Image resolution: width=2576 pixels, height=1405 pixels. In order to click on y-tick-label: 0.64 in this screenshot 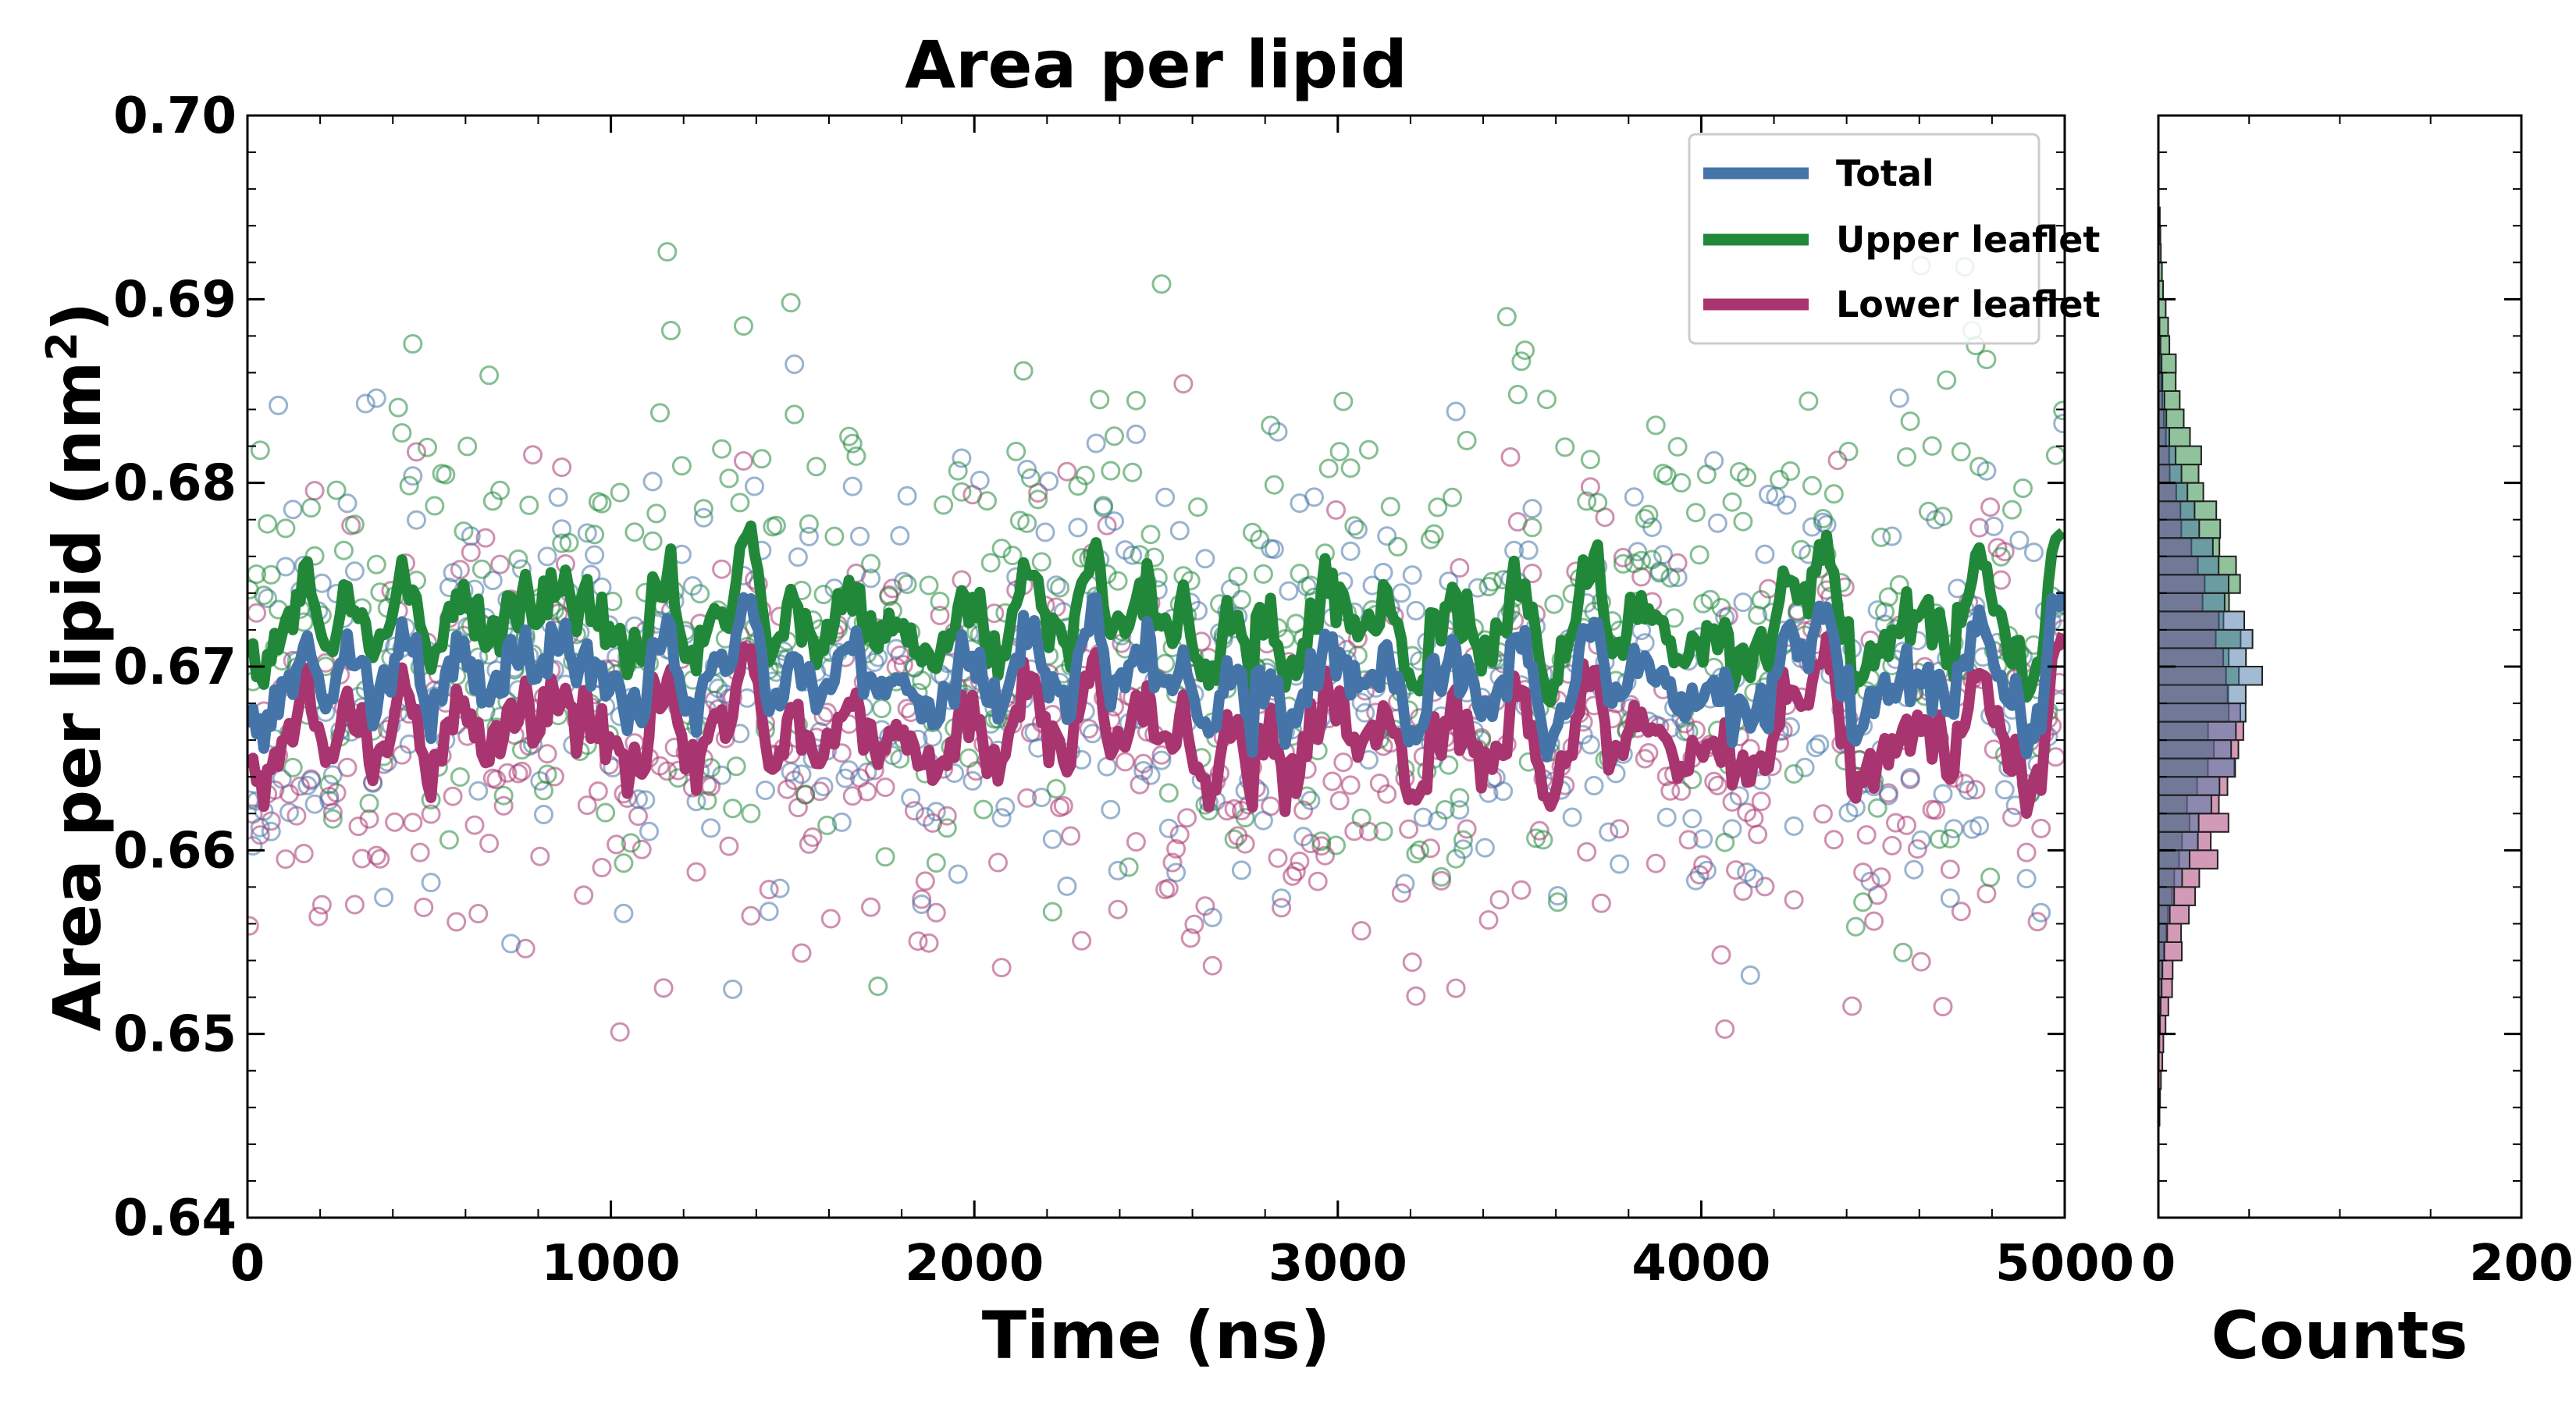, I will do `click(175, 1219)`.